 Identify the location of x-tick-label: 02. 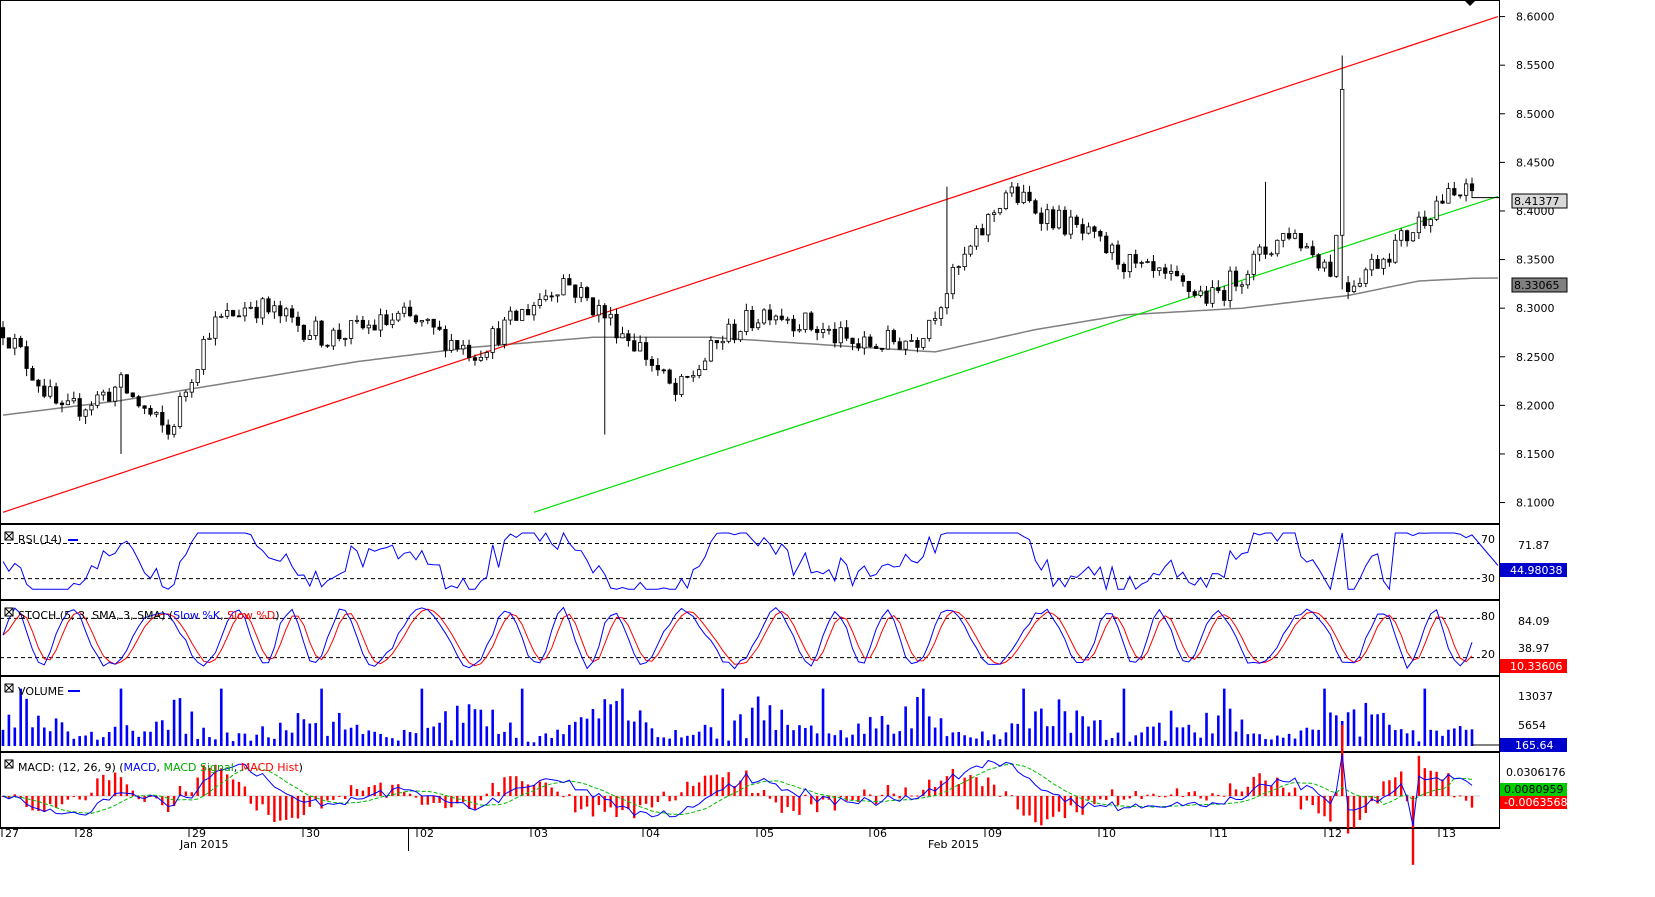
(427, 833).